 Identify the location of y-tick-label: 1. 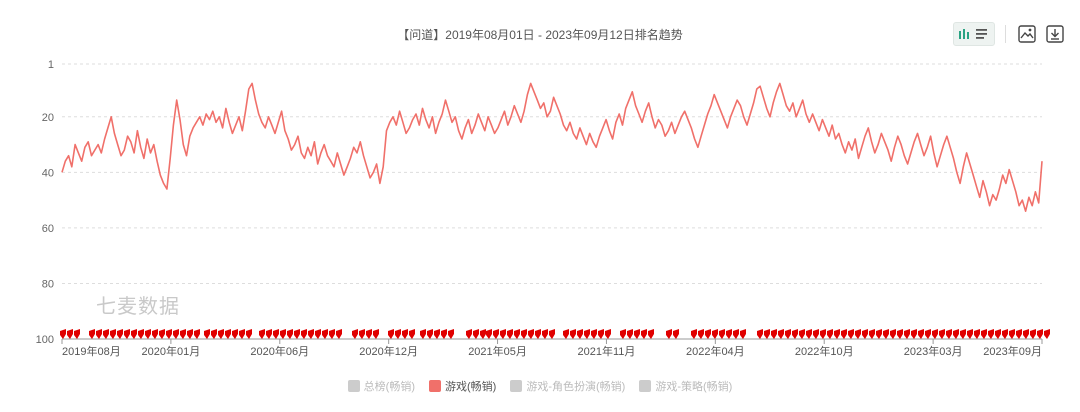
(51, 65).